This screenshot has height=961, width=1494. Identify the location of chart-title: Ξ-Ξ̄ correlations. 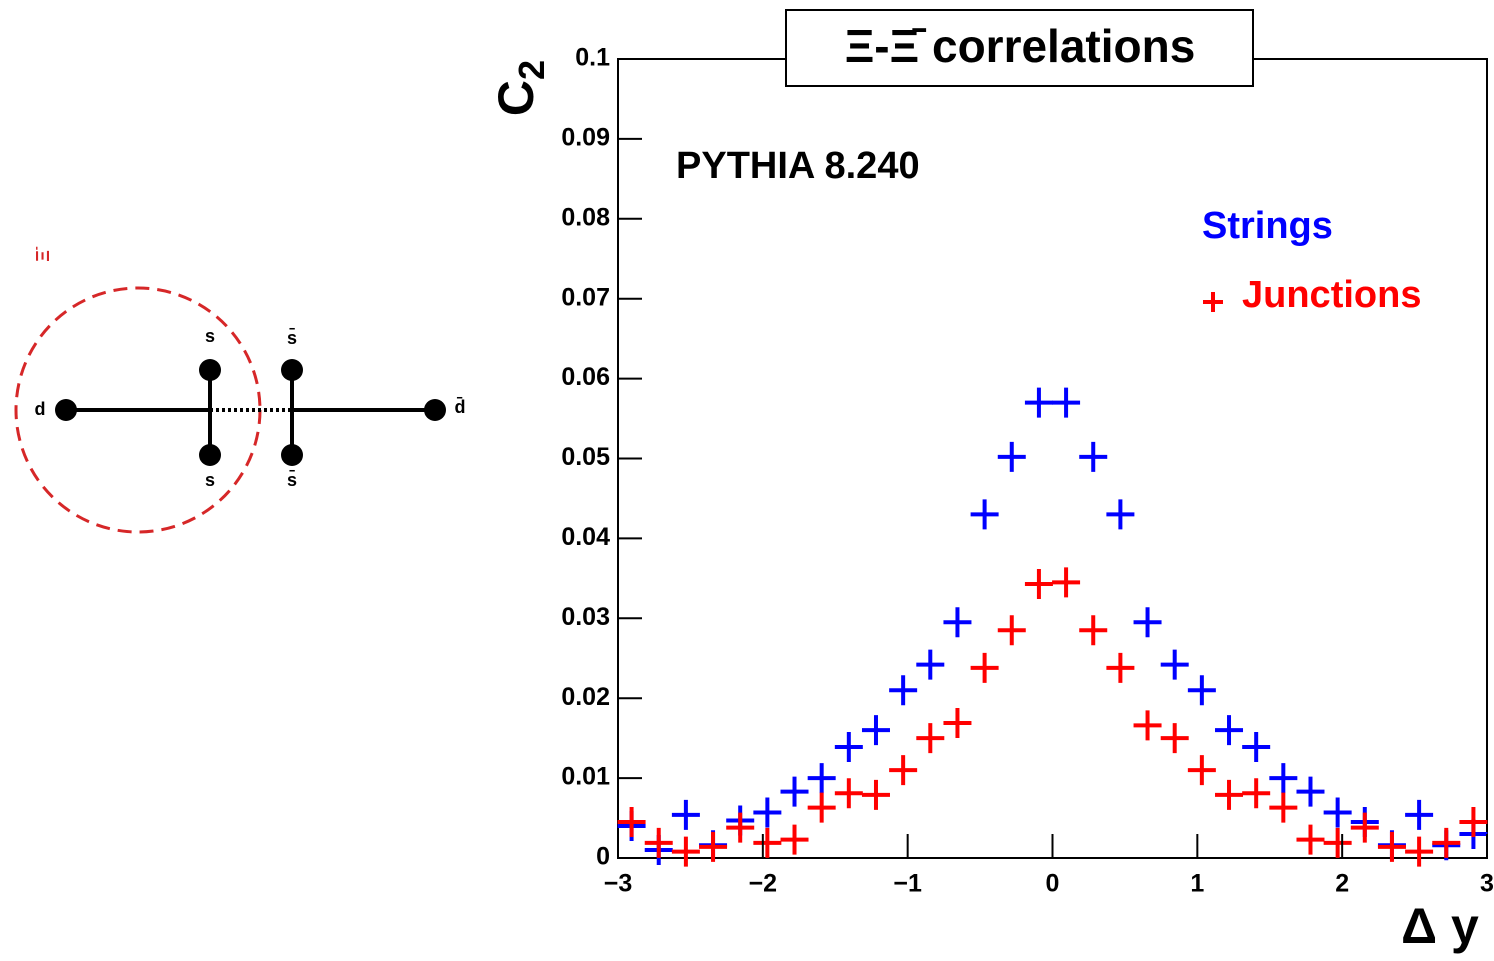
(1020, 46).